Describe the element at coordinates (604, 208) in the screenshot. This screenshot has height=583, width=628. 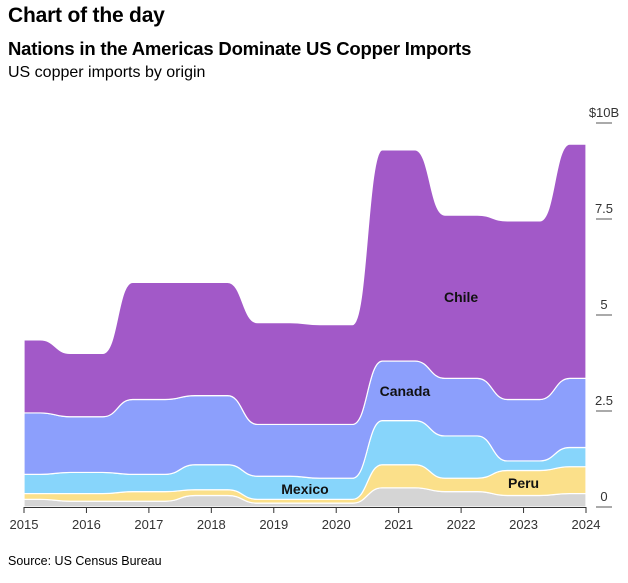
I see `y-tick-label: 7.5` at that location.